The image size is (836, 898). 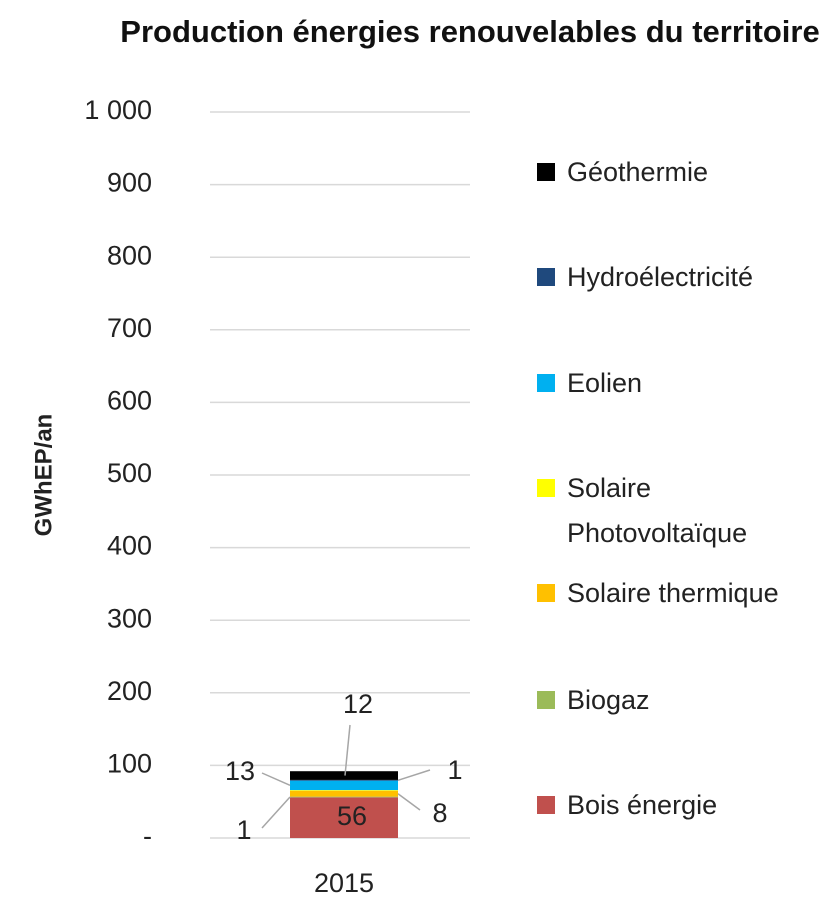 I want to click on legend-label: Solaire Photovoltaïque, so click(x=657, y=510).